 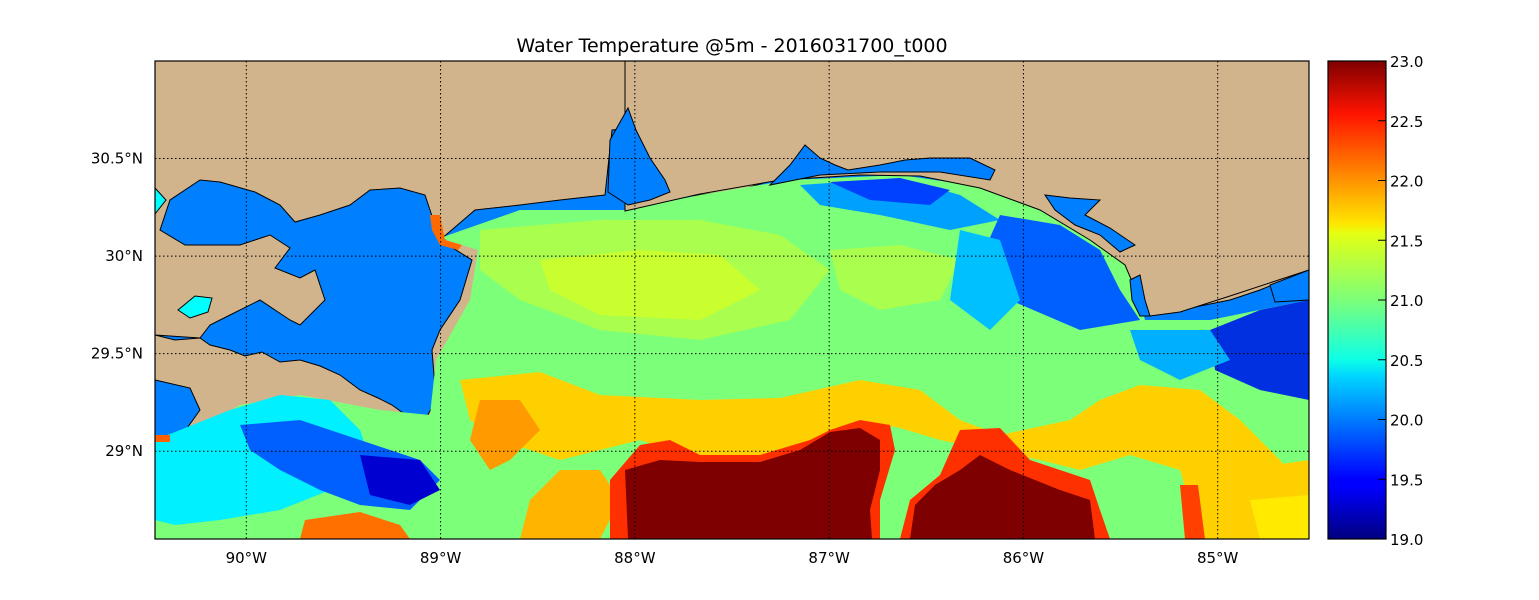 I want to click on lat-tick-label: 29.5°N, so click(x=117, y=354).